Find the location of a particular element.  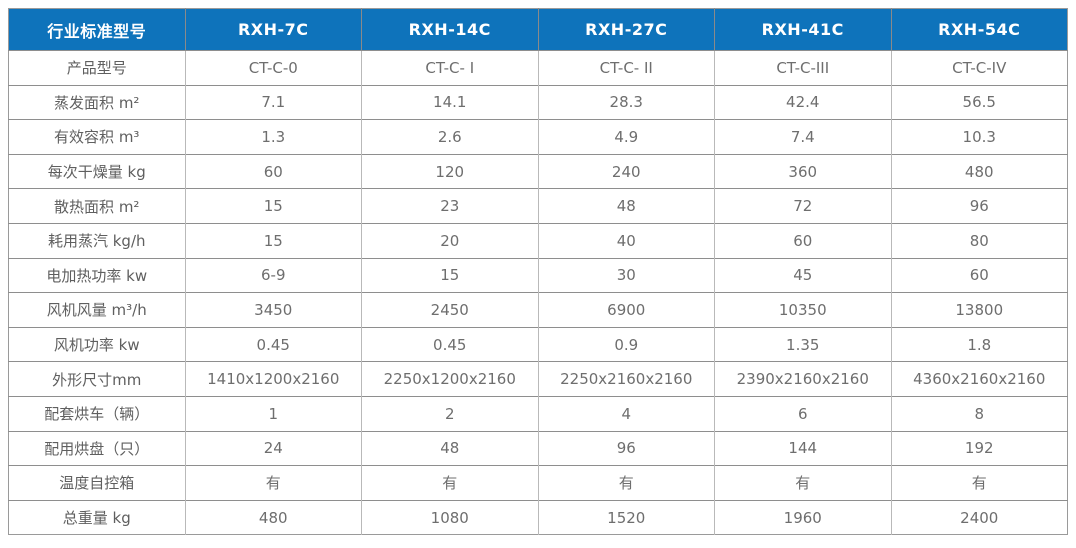

value-cell: 20 is located at coordinates (449, 240).